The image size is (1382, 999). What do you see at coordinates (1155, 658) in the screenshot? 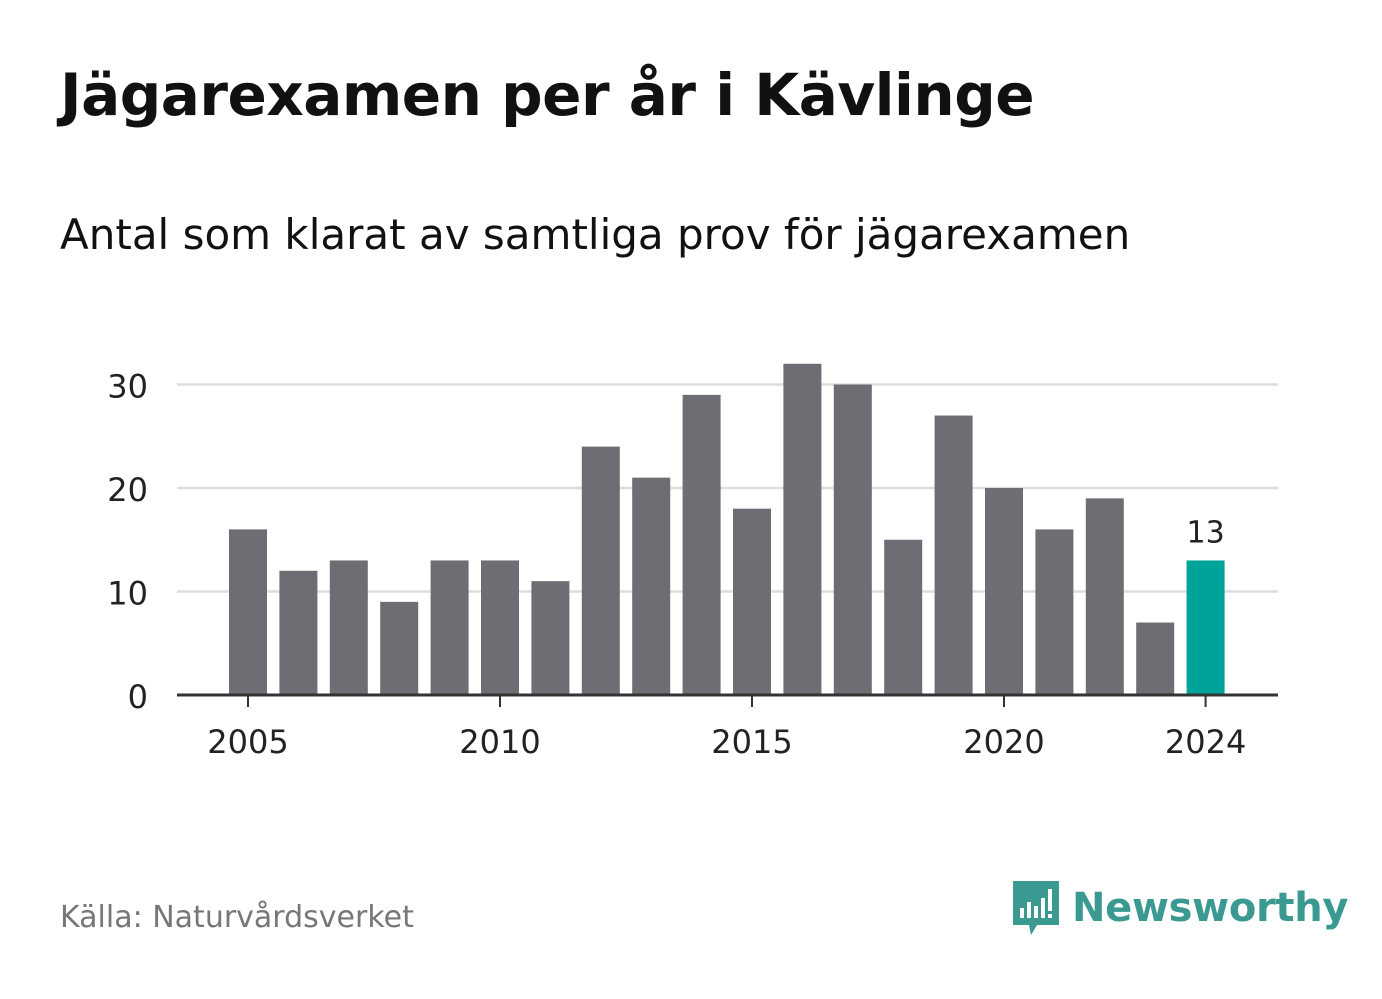
I see `bar-2023` at bounding box center [1155, 658].